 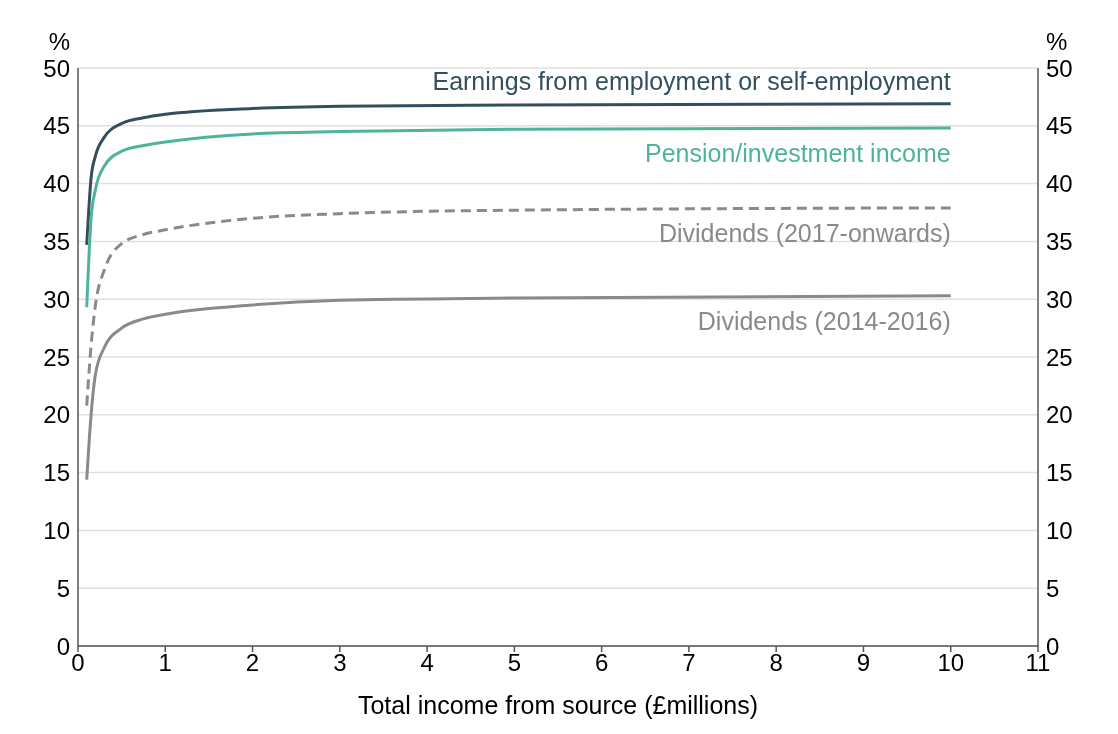 What do you see at coordinates (558, 705) in the screenshot?
I see `x-axis-title: Total income from source (£millions)` at bounding box center [558, 705].